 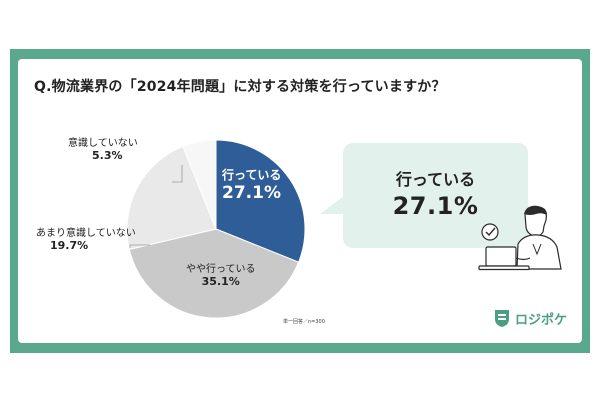 I want to click on slice-label-1: 行っている 27.1%, so click(x=251, y=184).